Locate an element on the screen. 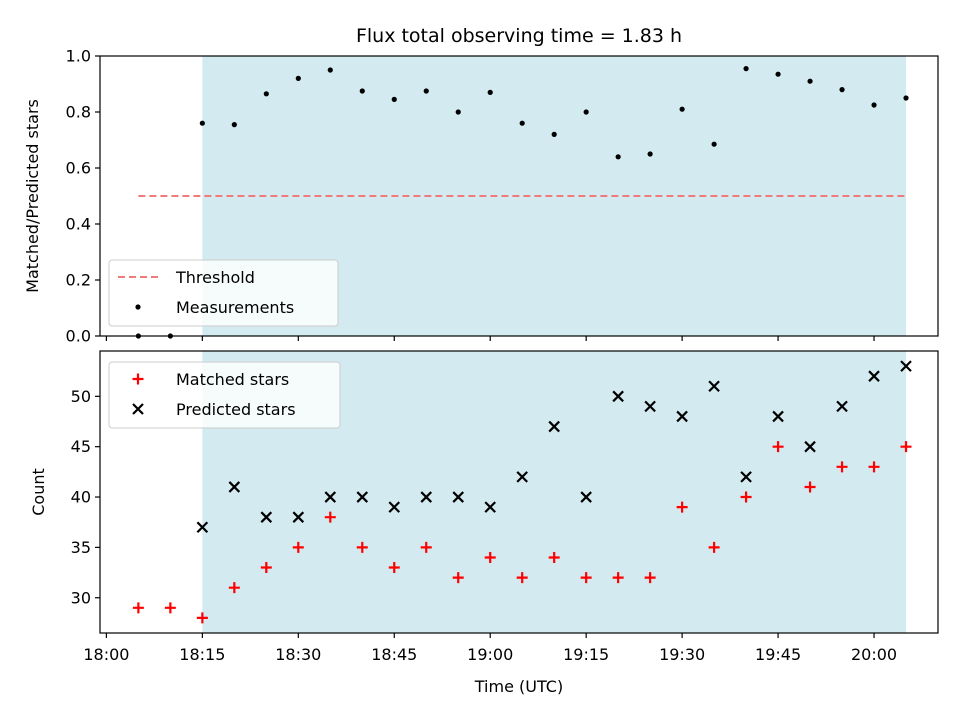 Image resolution: width=960 pixels, height=720 pixels. y-tick-label: 0.8 is located at coordinates (78, 112).